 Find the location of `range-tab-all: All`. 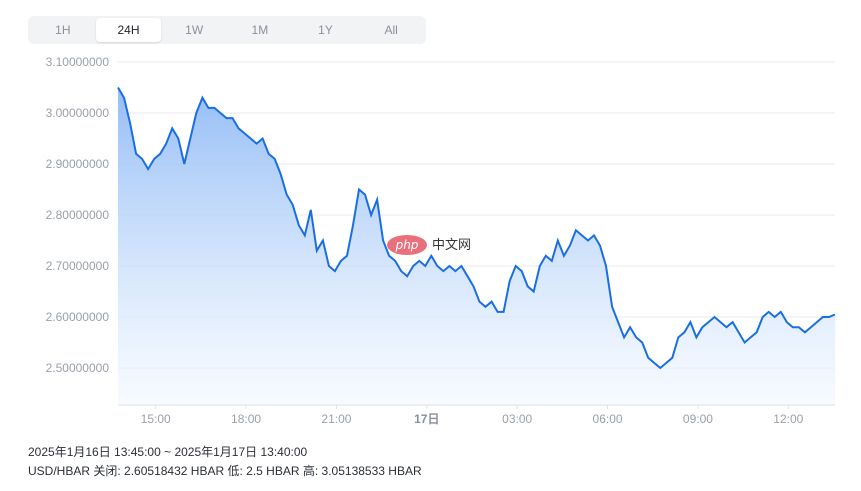

range-tab-all: All is located at coordinates (391, 30).